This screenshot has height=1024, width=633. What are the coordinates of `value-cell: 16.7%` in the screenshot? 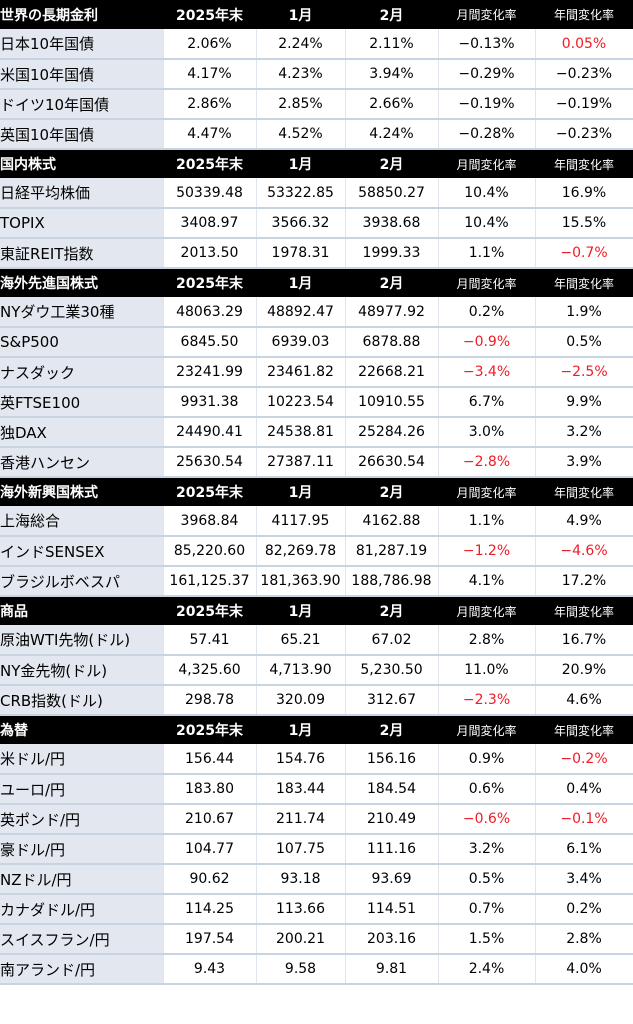 It's located at (584, 640).